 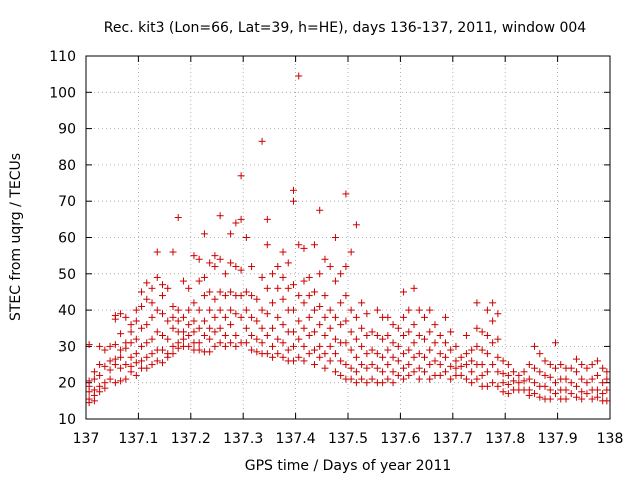 What do you see at coordinates (67, 311) in the screenshot?
I see `y-tick-label: 40` at bounding box center [67, 311].